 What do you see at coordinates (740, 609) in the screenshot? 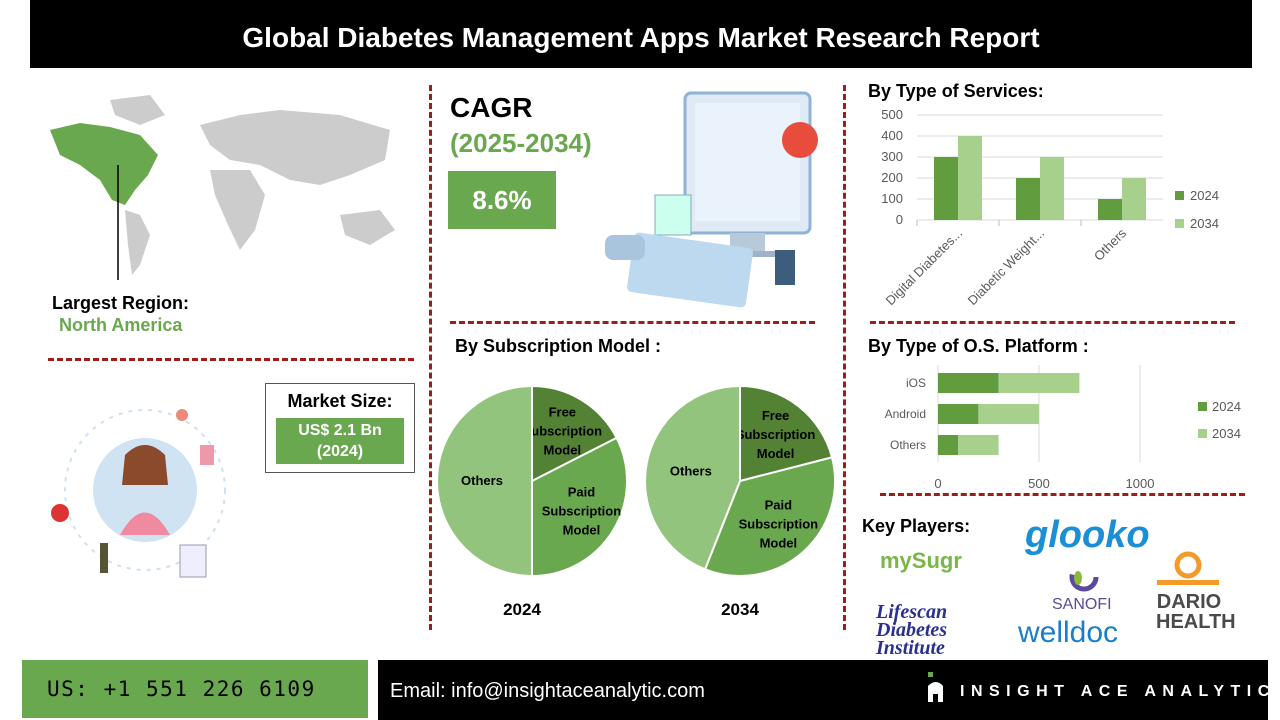
I see `pie-caption: 2034` at bounding box center [740, 609].